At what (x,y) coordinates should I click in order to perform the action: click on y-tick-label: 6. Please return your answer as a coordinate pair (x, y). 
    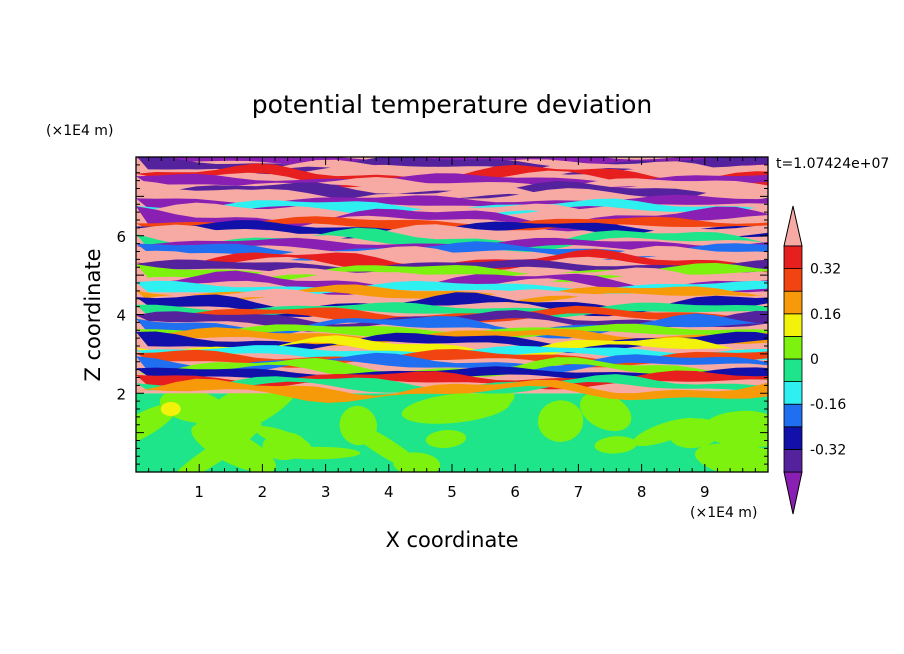
    Looking at the image, I should click on (121, 237).